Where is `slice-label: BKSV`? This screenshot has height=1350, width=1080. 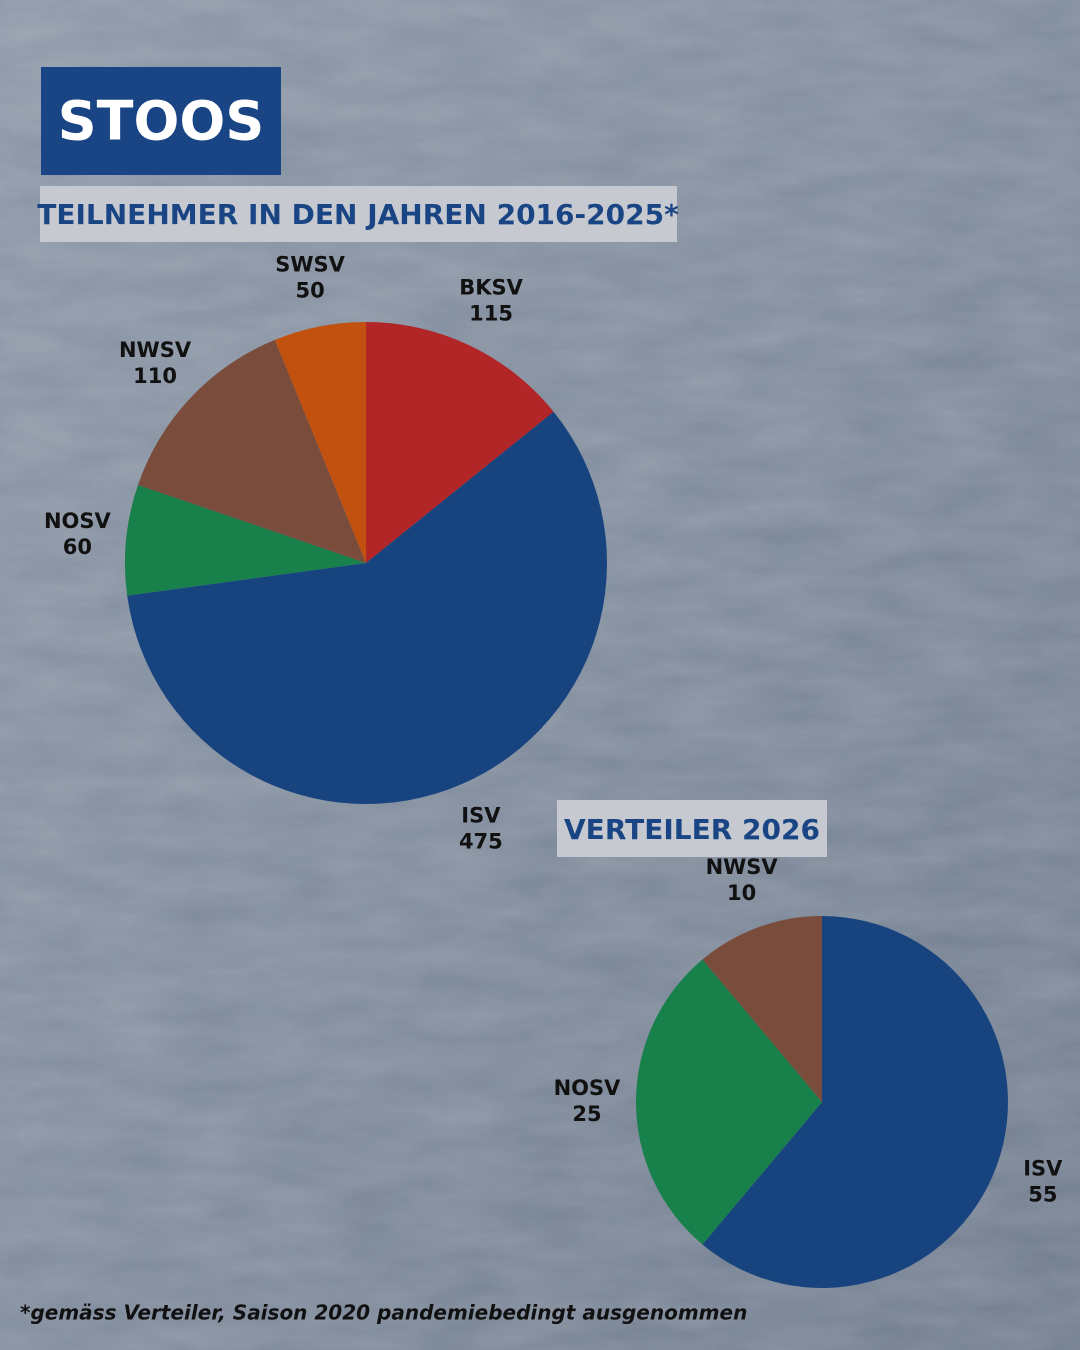
slice-label: BKSV is located at coordinates (491, 287).